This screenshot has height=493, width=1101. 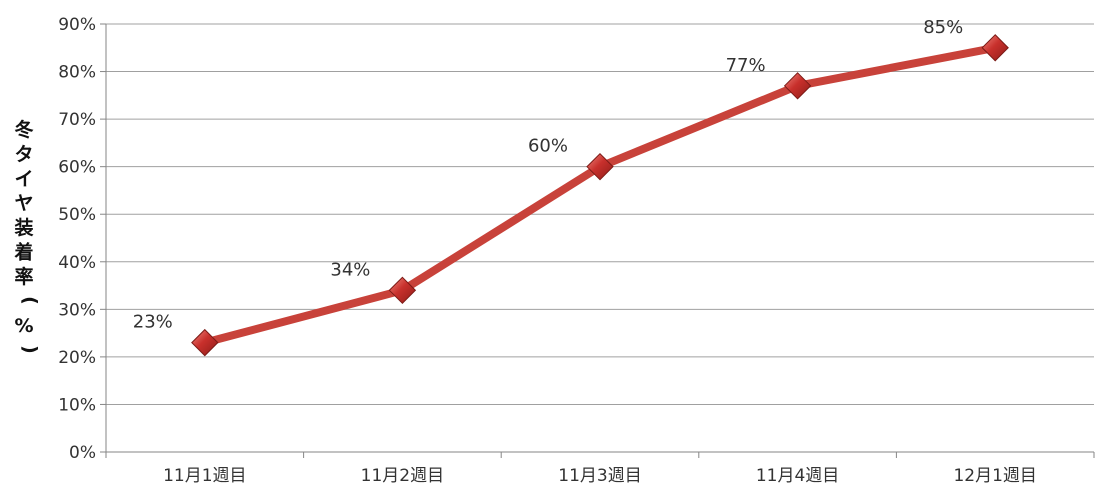 What do you see at coordinates (797, 476) in the screenshot?
I see `x-tick-label: 11月4週目` at bounding box center [797, 476].